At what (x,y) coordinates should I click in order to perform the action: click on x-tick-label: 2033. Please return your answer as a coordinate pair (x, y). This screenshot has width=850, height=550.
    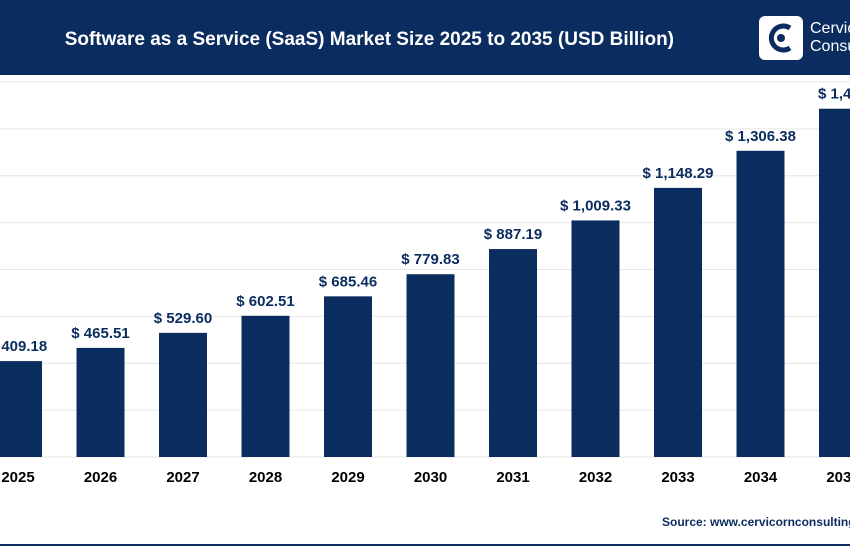
    Looking at the image, I should click on (677, 477).